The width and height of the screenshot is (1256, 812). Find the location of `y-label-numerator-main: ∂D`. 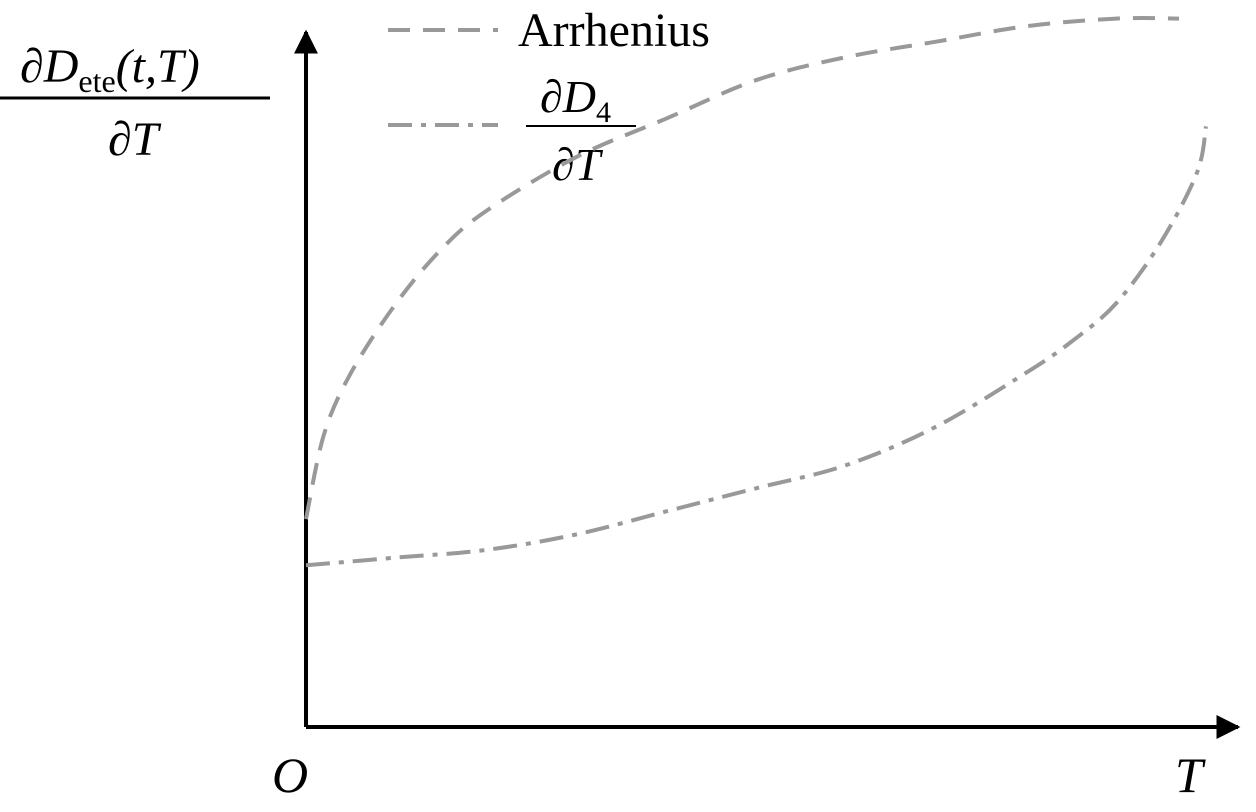

y-label-numerator-main: ∂D is located at coordinates (49, 66).